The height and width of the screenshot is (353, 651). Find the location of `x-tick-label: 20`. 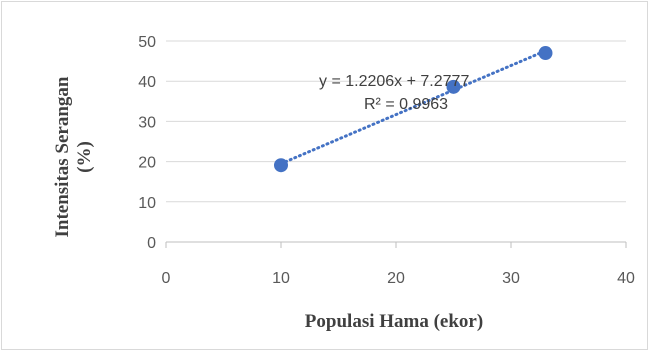

x-tick-label: 20 is located at coordinates (396, 278).